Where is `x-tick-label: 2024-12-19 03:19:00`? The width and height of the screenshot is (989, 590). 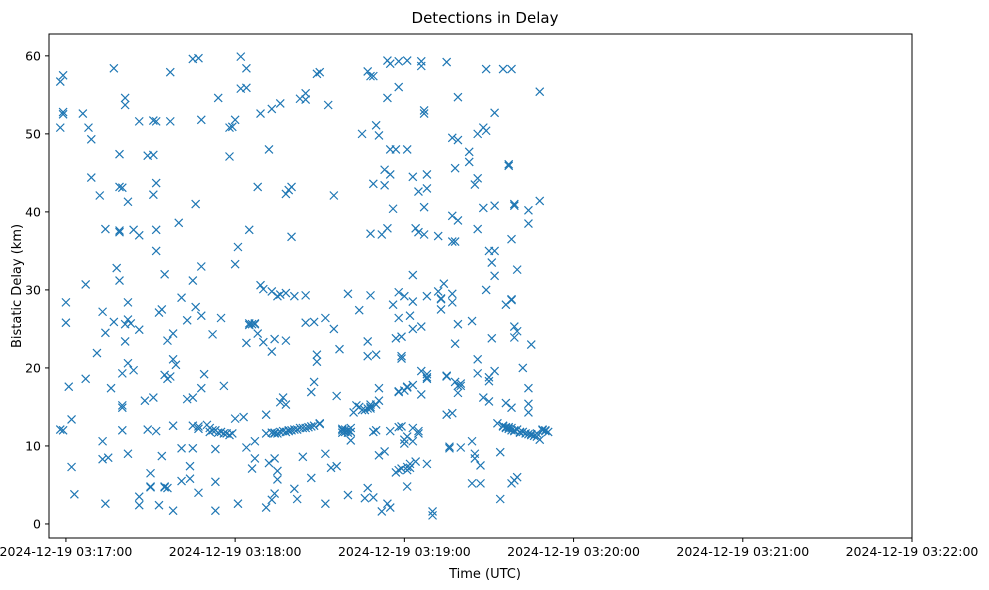
x-tick-label: 2024-12-19 03:19:00 is located at coordinates (404, 551).